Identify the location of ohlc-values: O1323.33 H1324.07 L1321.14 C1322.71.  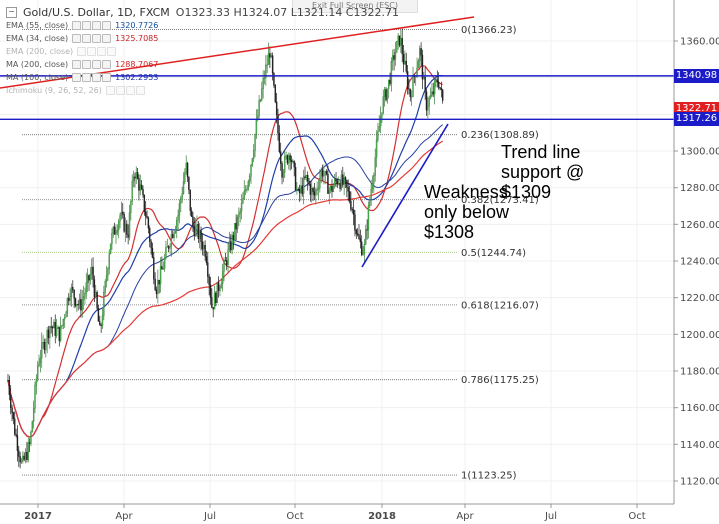
(287, 12).